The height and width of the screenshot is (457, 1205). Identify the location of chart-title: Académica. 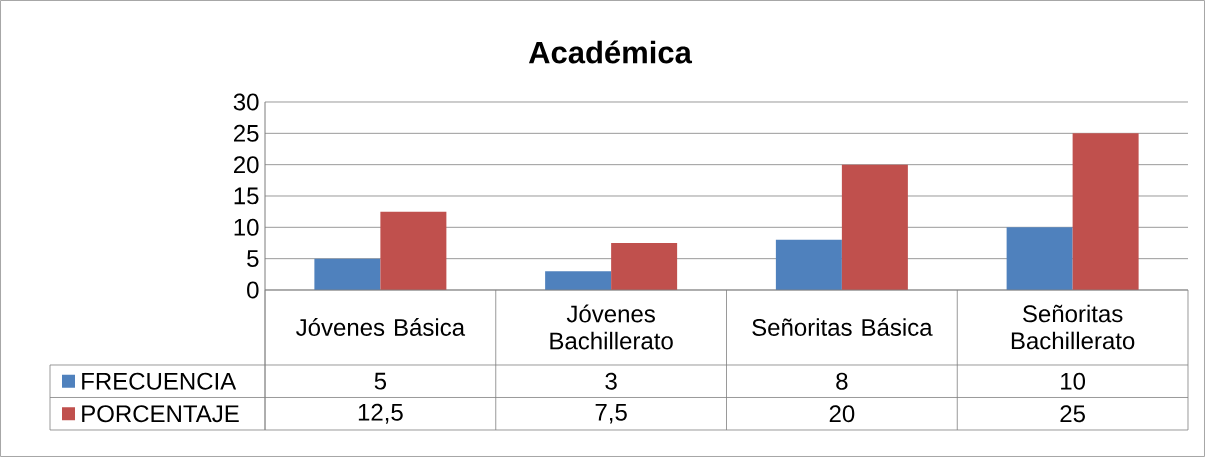
(610, 52).